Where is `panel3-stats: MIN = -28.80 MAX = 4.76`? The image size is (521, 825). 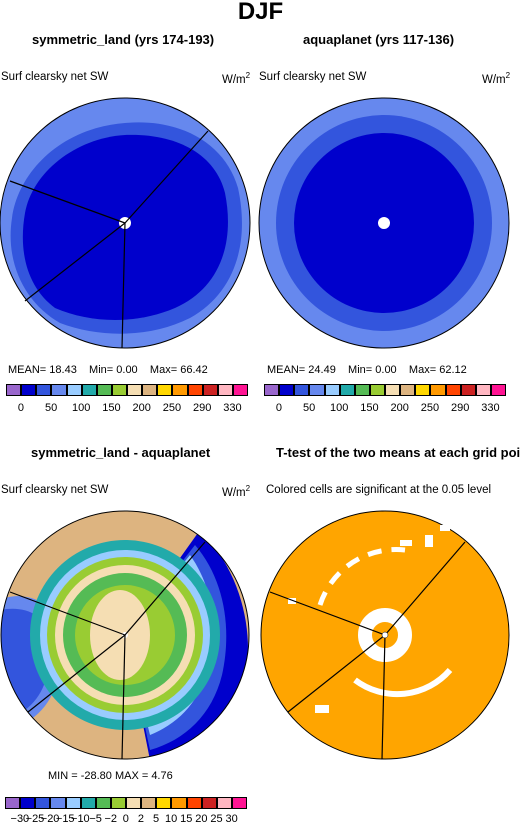
panel3-stats: MIN = -28.80 MAX = 4.76 is located at coordinates (110, 776).